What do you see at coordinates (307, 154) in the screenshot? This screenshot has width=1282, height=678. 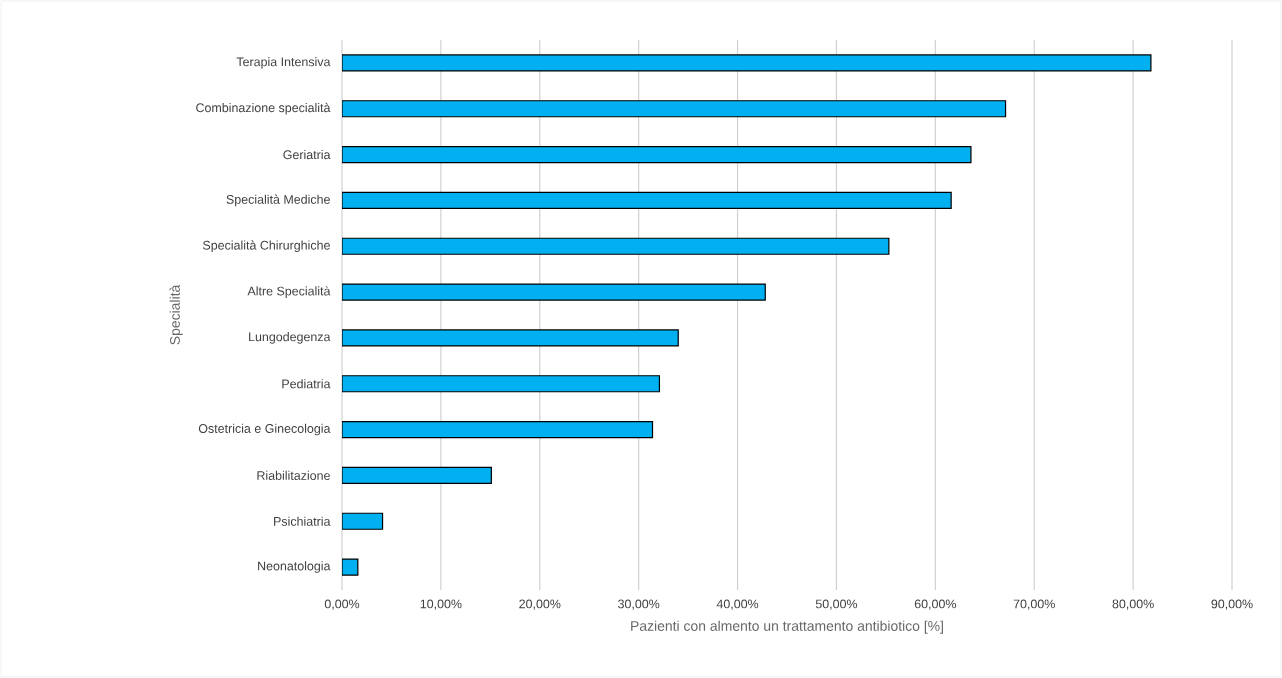 I see `y-tick-label: Geriatria` at bounding box center [307, 154].